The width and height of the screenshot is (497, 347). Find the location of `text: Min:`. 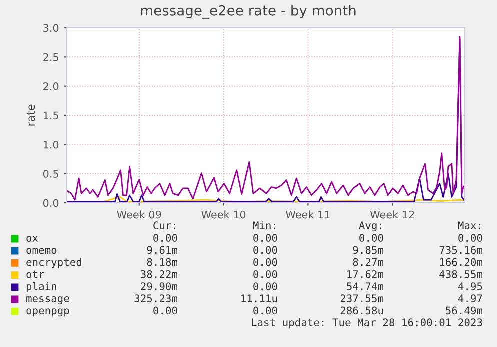

text: Min: is located at coordinates (264, 225).